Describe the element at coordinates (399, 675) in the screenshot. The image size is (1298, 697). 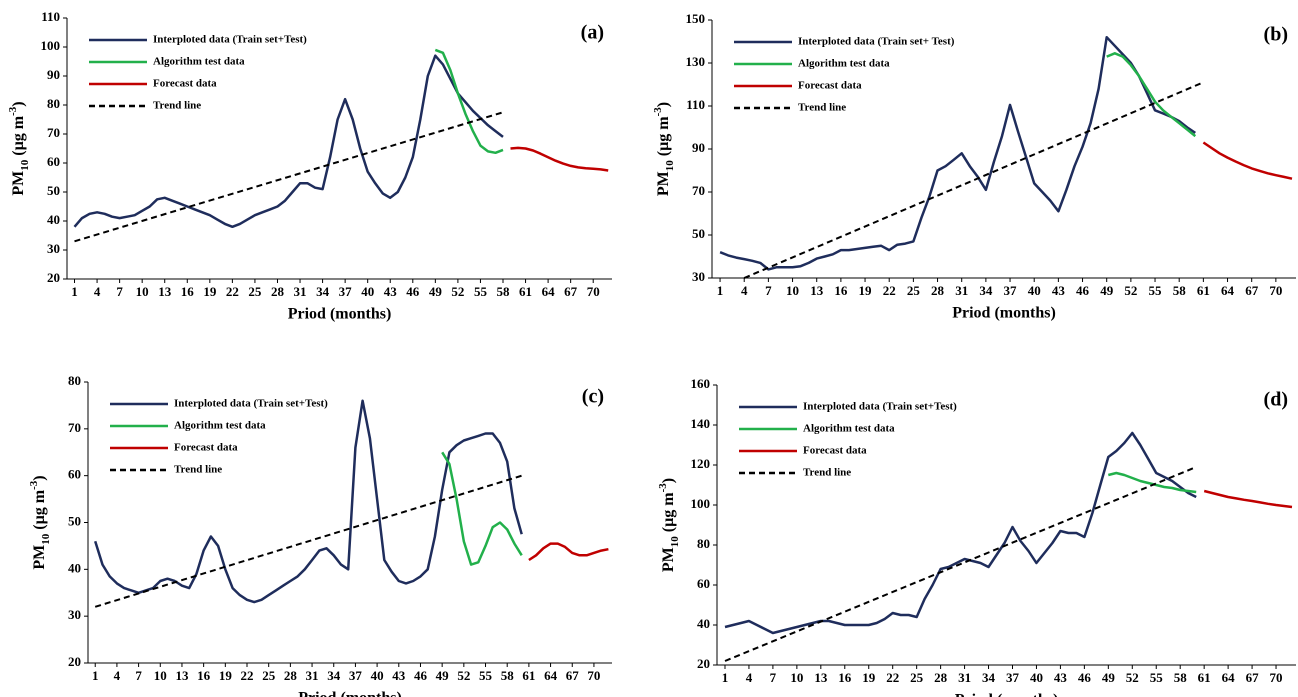
I see `x-tick-label: 43` at that location.